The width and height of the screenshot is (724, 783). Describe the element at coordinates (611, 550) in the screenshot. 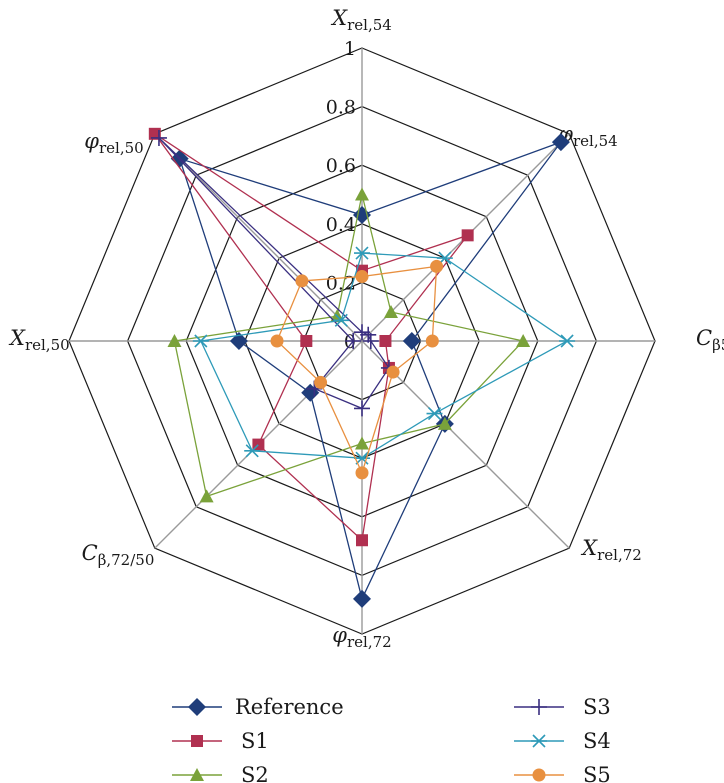

I see `axis-label: Xrel,72` at that location.